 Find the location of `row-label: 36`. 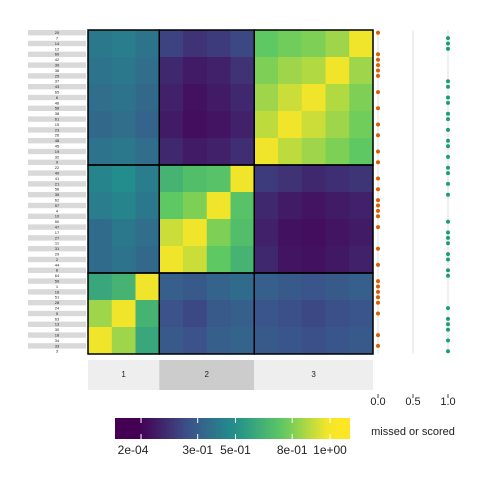

row-label: 36 is located at coordinates (57, 70).